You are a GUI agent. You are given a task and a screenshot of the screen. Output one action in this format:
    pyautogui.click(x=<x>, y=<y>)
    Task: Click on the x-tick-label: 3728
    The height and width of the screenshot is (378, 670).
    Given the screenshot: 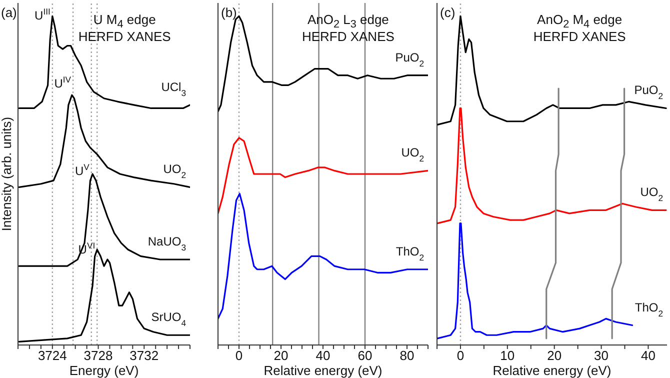 What is the action you would take?
    pyautogui.click(x=98, y=356)
    